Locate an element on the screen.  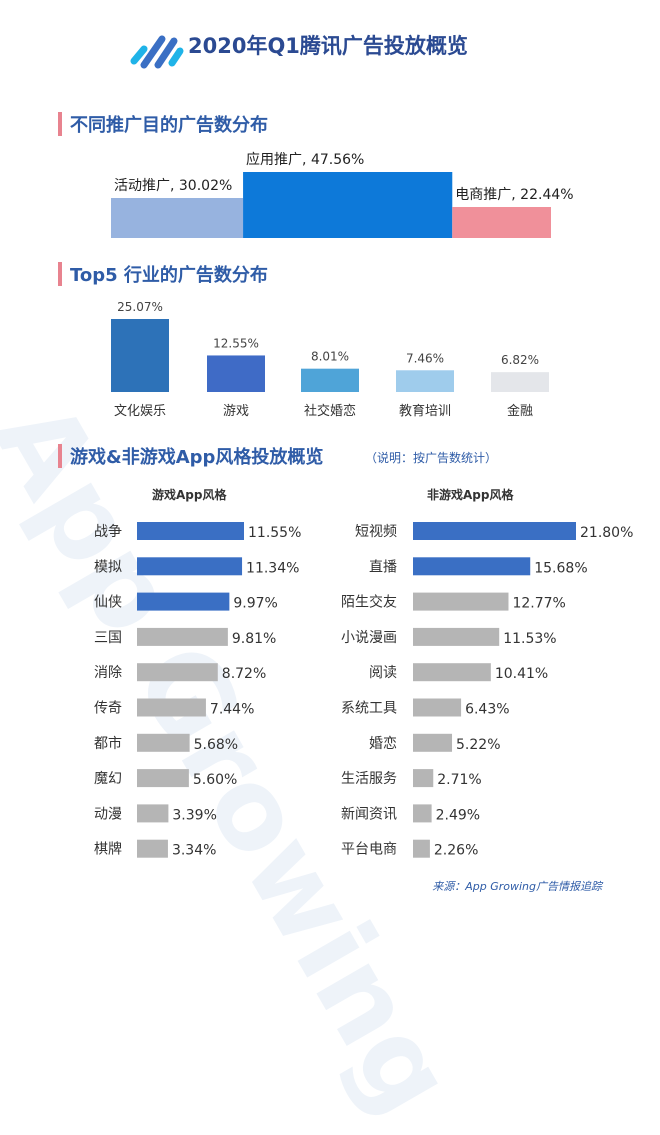
nongame-category-label: 小说漫画 is located at coordinates (369, 638).